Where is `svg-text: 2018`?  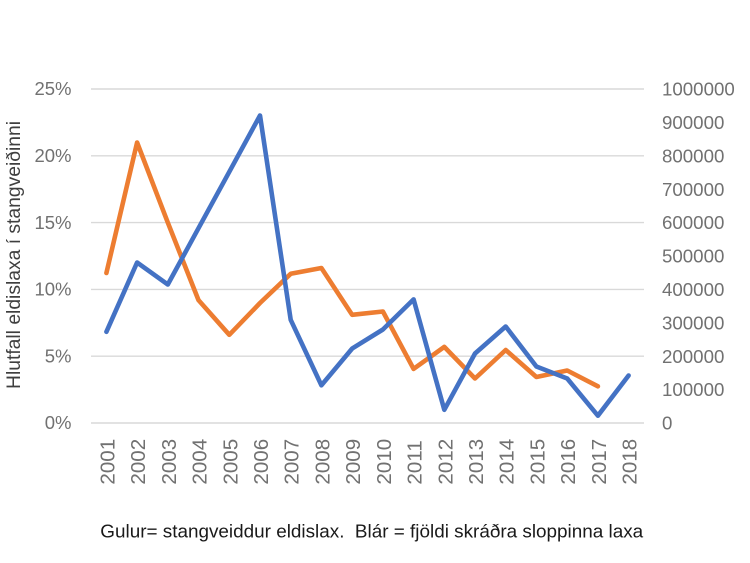
svg-text: 2018 is located at coordinates (630, 462).